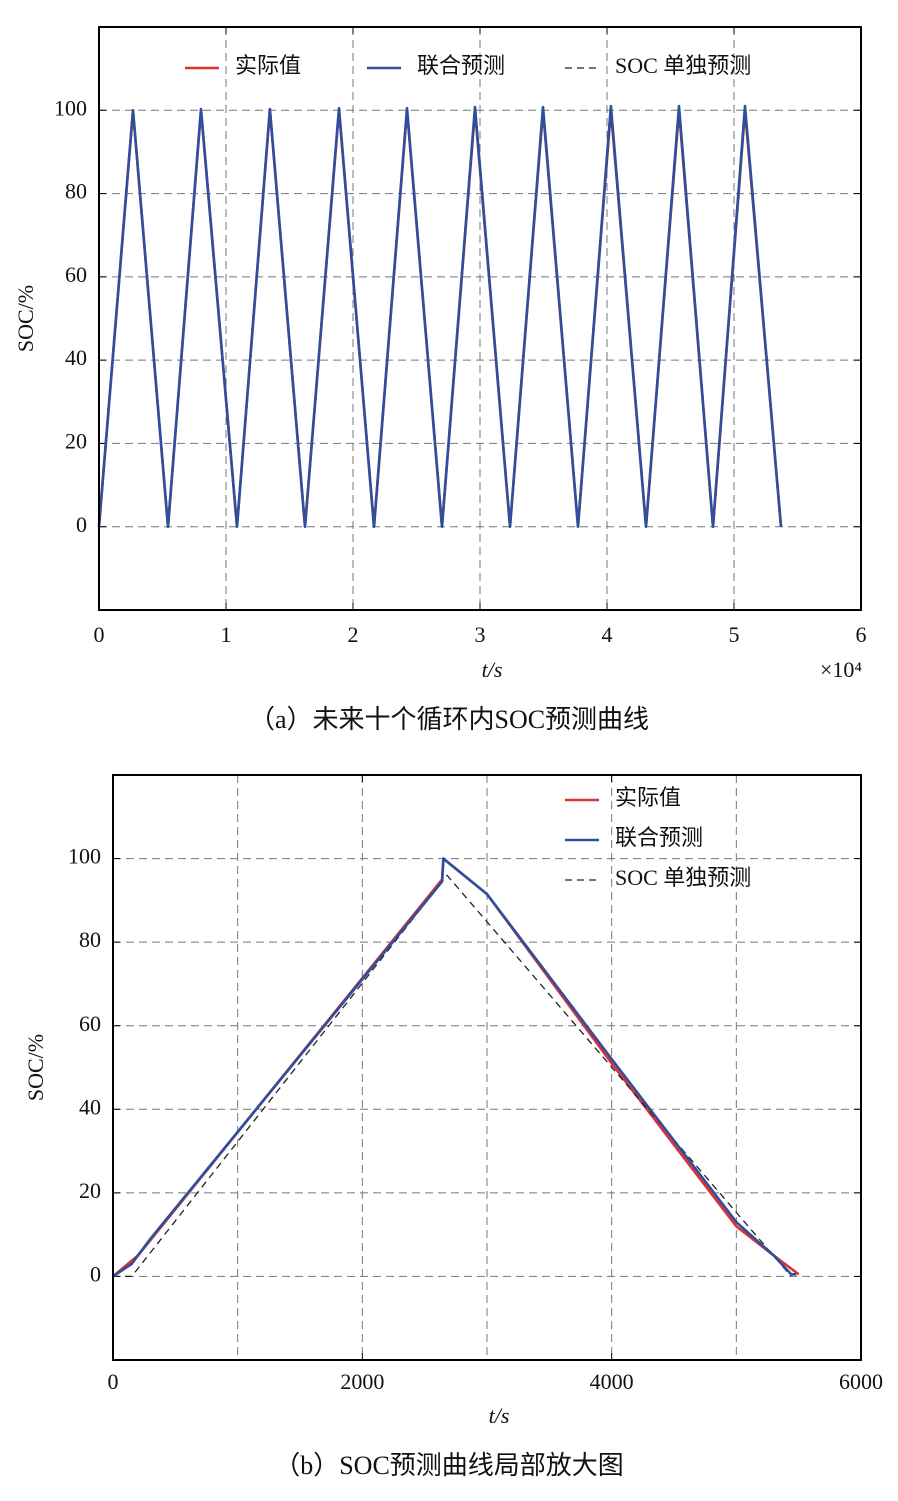 The width and height of the screenshot is (898, 1501). I want to click on caption: （a）未来十个循环内SOC预测曲线, so click(449, 719).